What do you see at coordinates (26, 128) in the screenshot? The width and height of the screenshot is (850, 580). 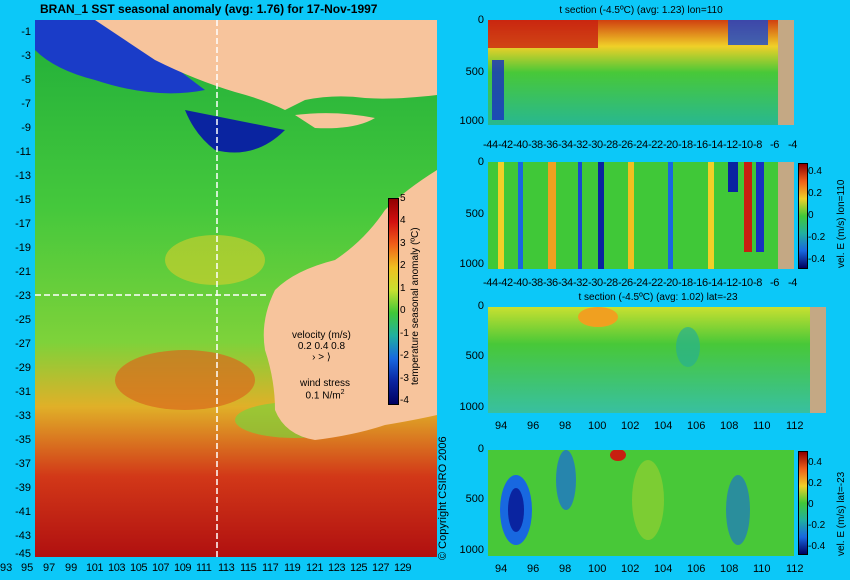 I see `lat-tick: -9` at bounding box center [26, 128].